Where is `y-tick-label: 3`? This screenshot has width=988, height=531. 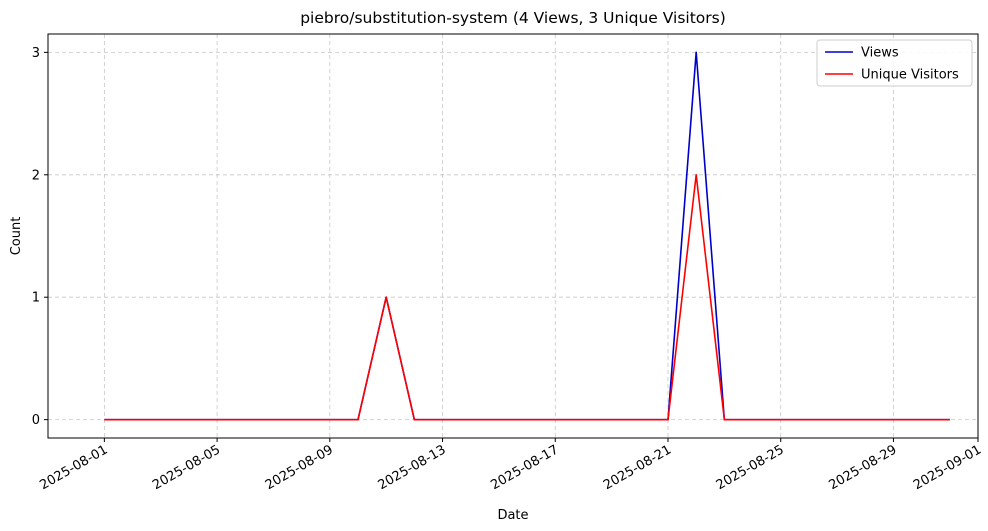 y-tick-label: 3 is located at coordinates (36, 53).